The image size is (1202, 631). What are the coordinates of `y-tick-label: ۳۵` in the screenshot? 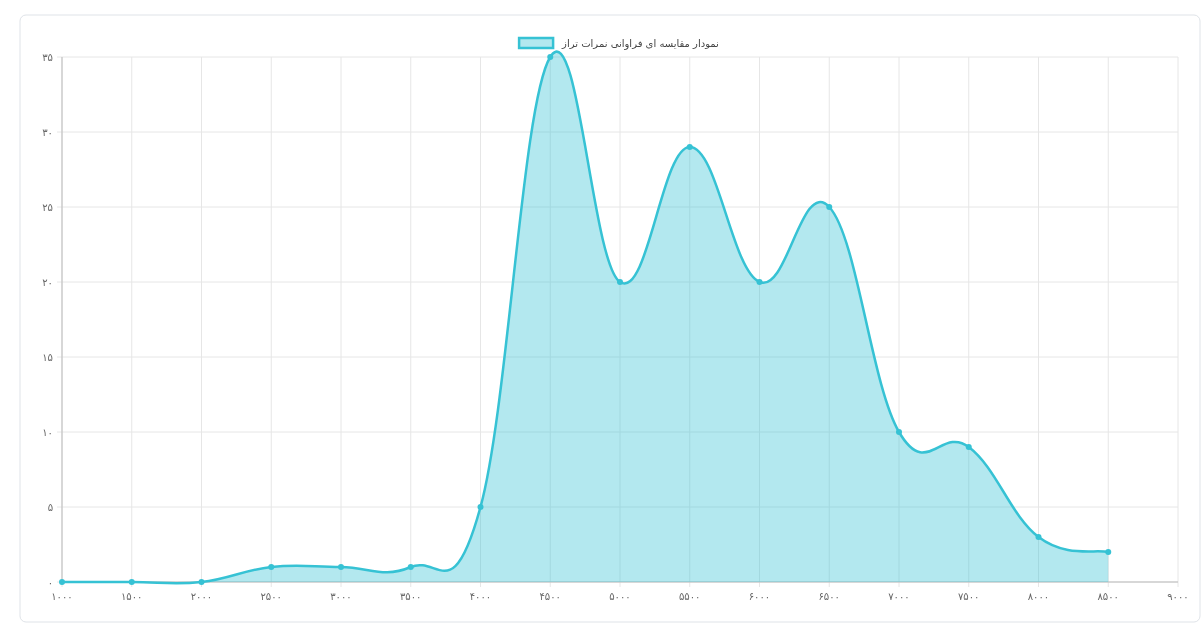 It's located at (47, 57).